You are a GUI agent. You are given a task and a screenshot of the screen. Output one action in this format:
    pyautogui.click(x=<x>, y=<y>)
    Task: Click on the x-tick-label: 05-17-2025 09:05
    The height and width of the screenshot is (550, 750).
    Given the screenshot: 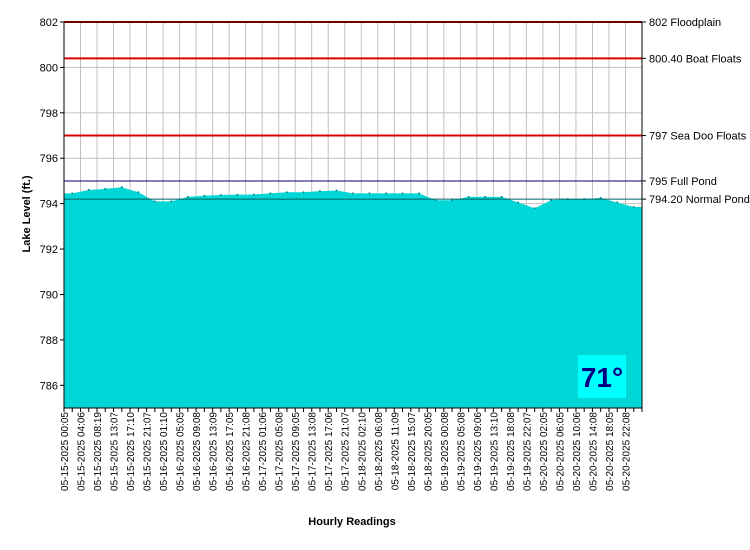 What is the action you would take?
    pyautogui.click(x=296, y=451)
    